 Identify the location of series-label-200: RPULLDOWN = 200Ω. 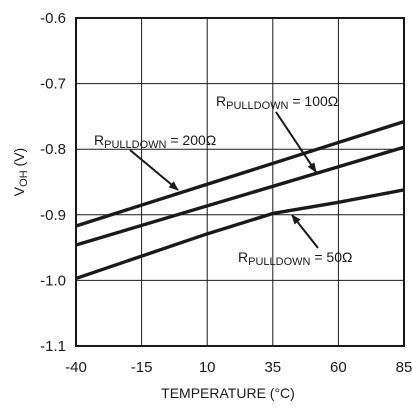
(155, 141).